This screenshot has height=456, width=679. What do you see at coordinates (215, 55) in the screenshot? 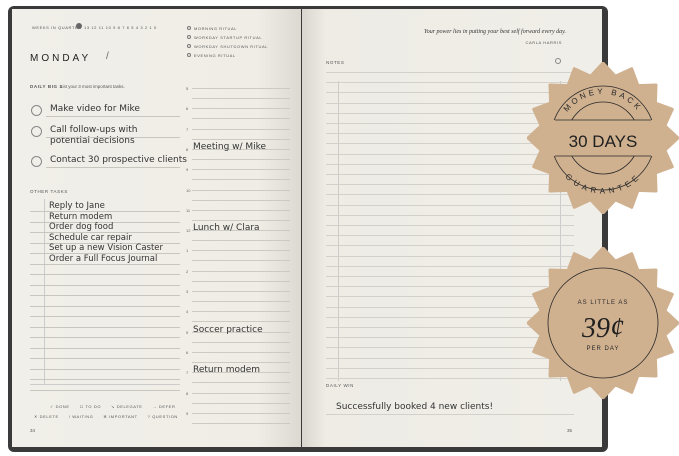
I see `ritual-label: Evening Ritual` at bounding box center [215, 55].